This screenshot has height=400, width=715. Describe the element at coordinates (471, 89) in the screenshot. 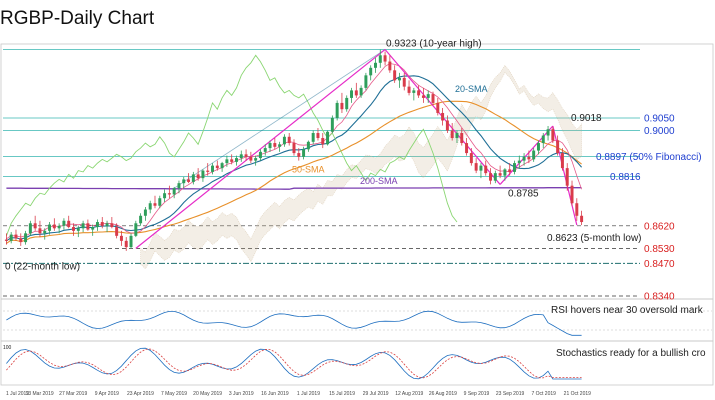

I see `label-sma20: 20-SMA` at that location.